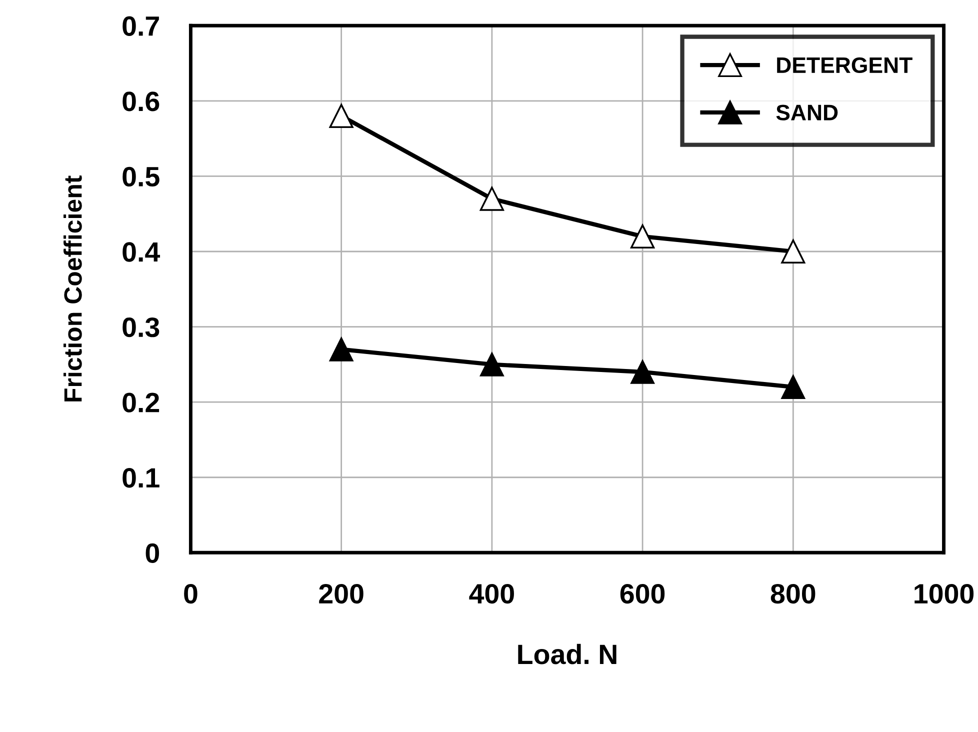 The height and width of the screenshot is (732, 978). Describe the element at coordinates (73, 289) in the screenshot. I see `y-axis-title: Friction Coefficient` at that location.